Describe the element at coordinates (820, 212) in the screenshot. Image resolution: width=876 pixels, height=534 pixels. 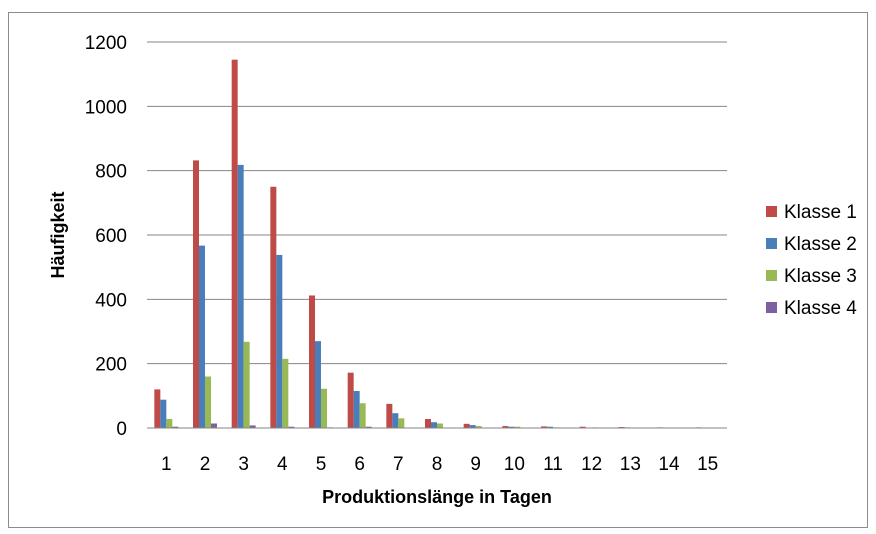
I see `legend-label: Klasse 1` at that location.